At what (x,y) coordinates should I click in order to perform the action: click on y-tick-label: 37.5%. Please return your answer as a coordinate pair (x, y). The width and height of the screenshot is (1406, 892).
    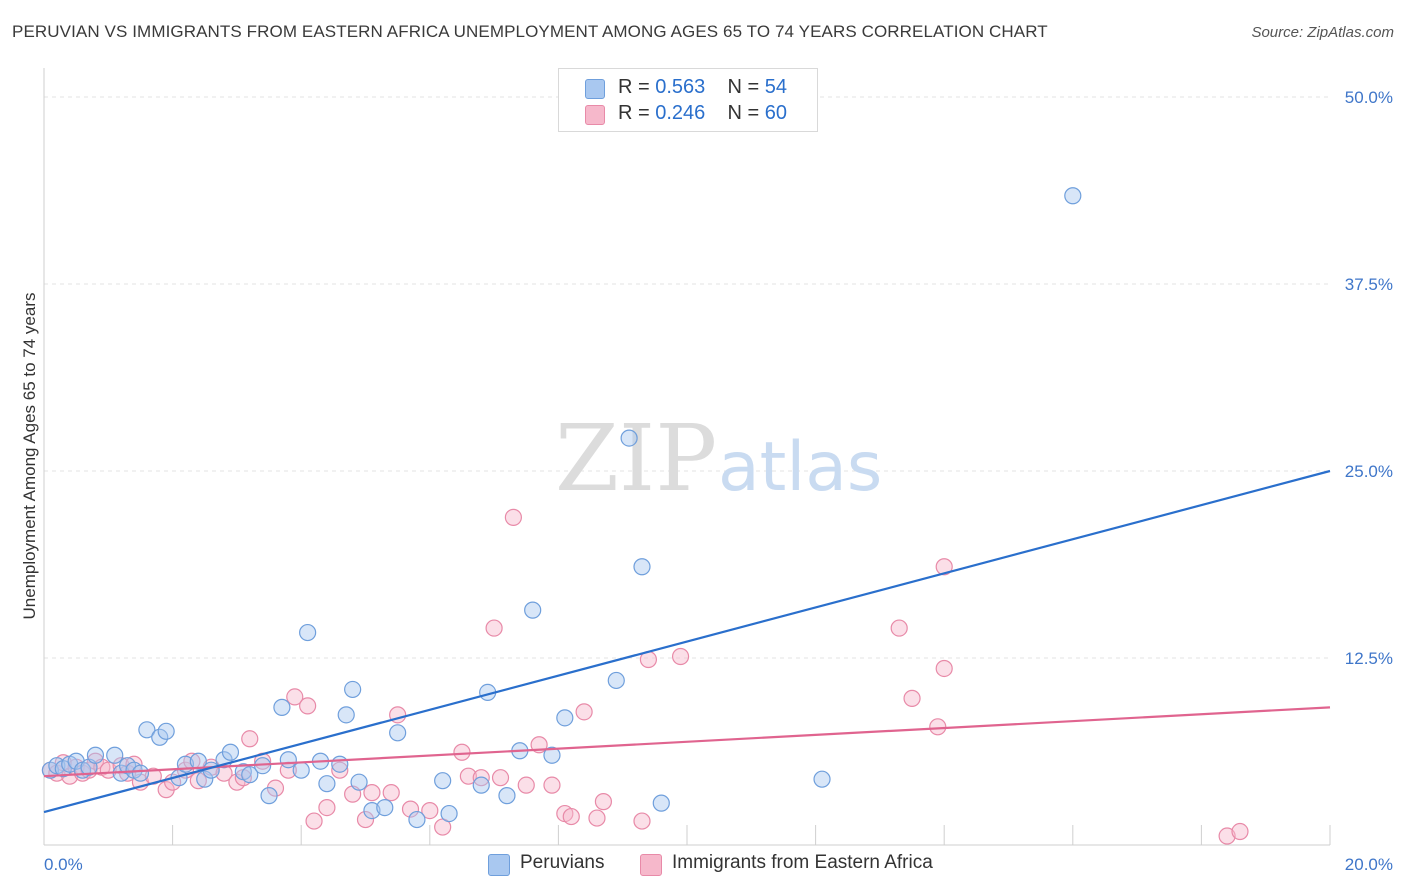
    Looking at the image, I should click on (1369, 284).